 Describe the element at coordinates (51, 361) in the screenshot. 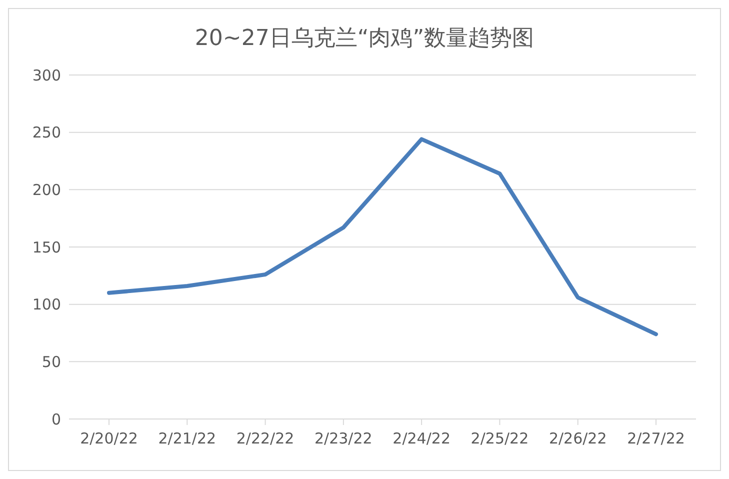

I see `y-tick-label: 50` at that location.